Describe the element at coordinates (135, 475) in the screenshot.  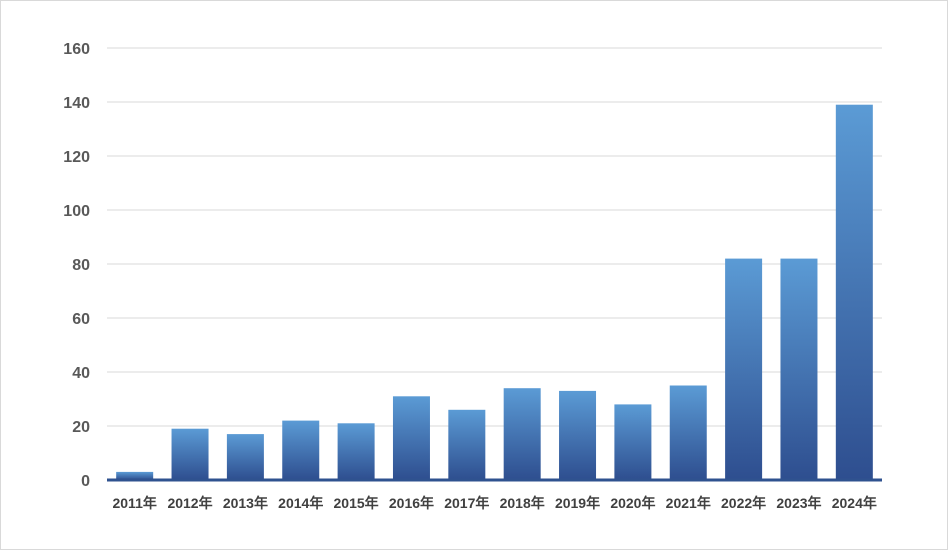
I see `bar-2011年` at that location.